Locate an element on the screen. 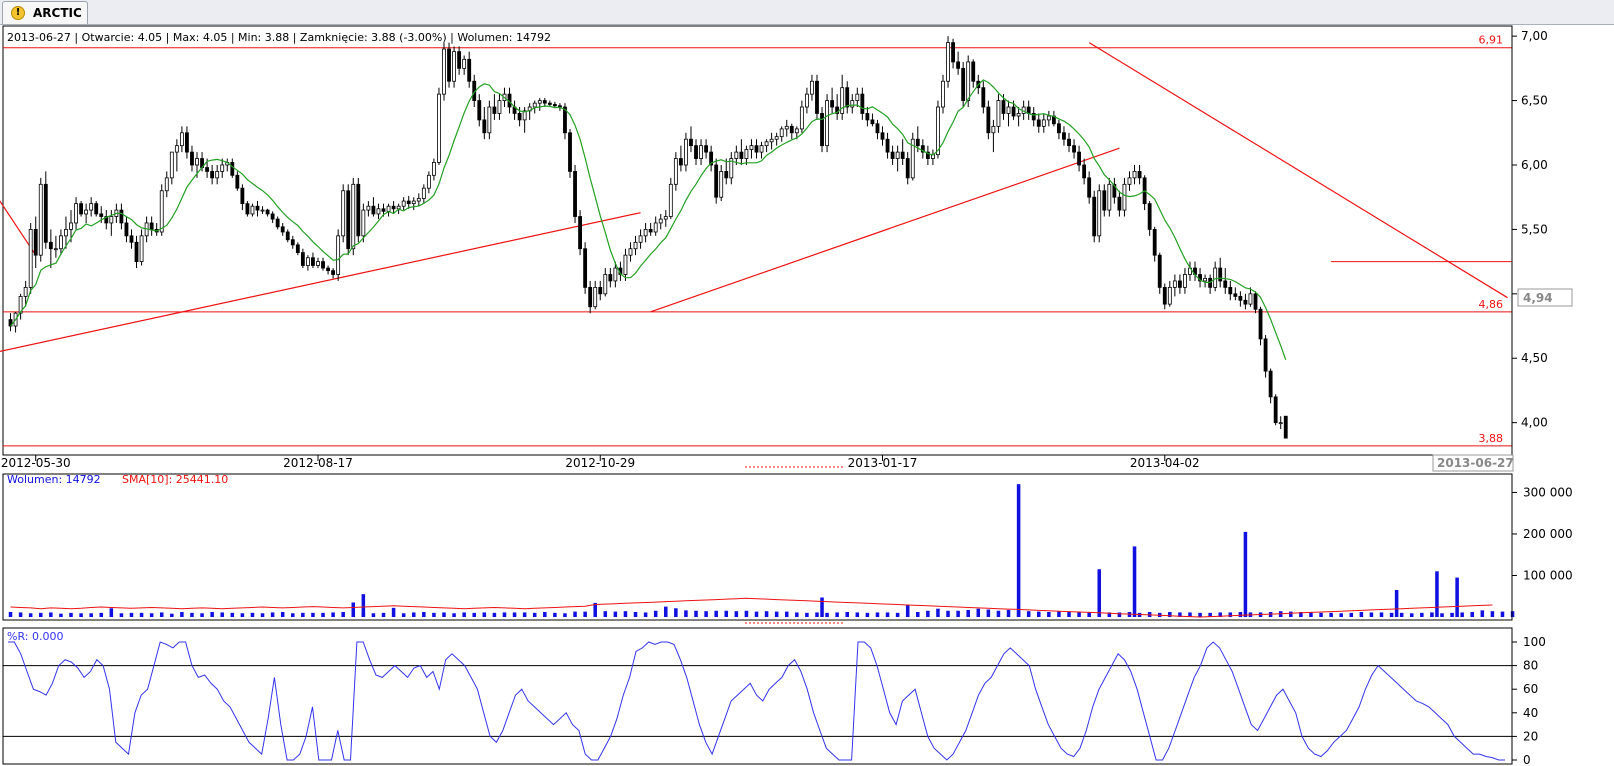  trendline is located at coordinates (320, 282).